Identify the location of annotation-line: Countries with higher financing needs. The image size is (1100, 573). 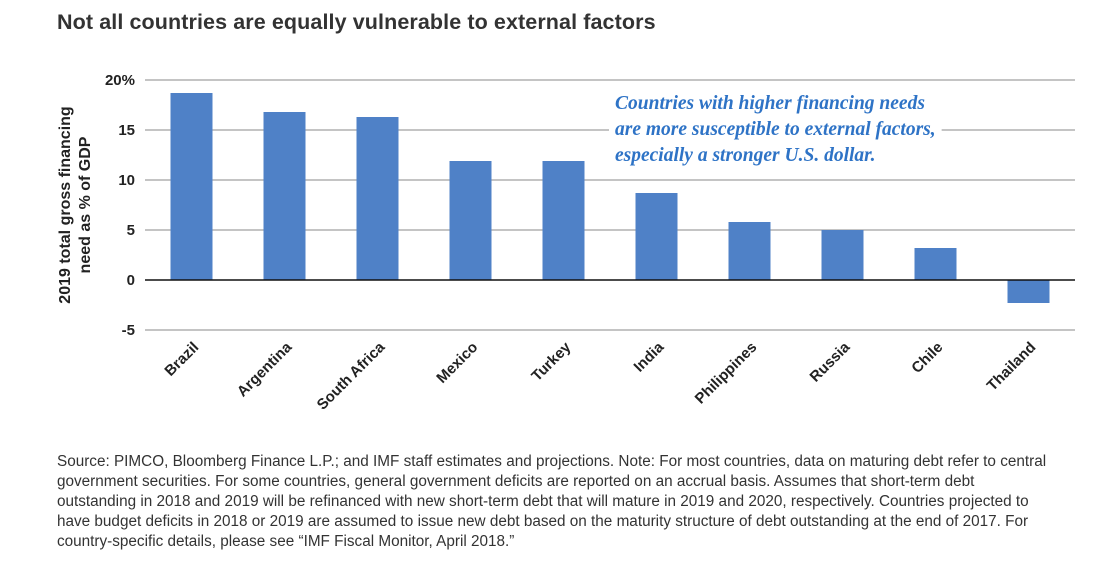
(770, 103).